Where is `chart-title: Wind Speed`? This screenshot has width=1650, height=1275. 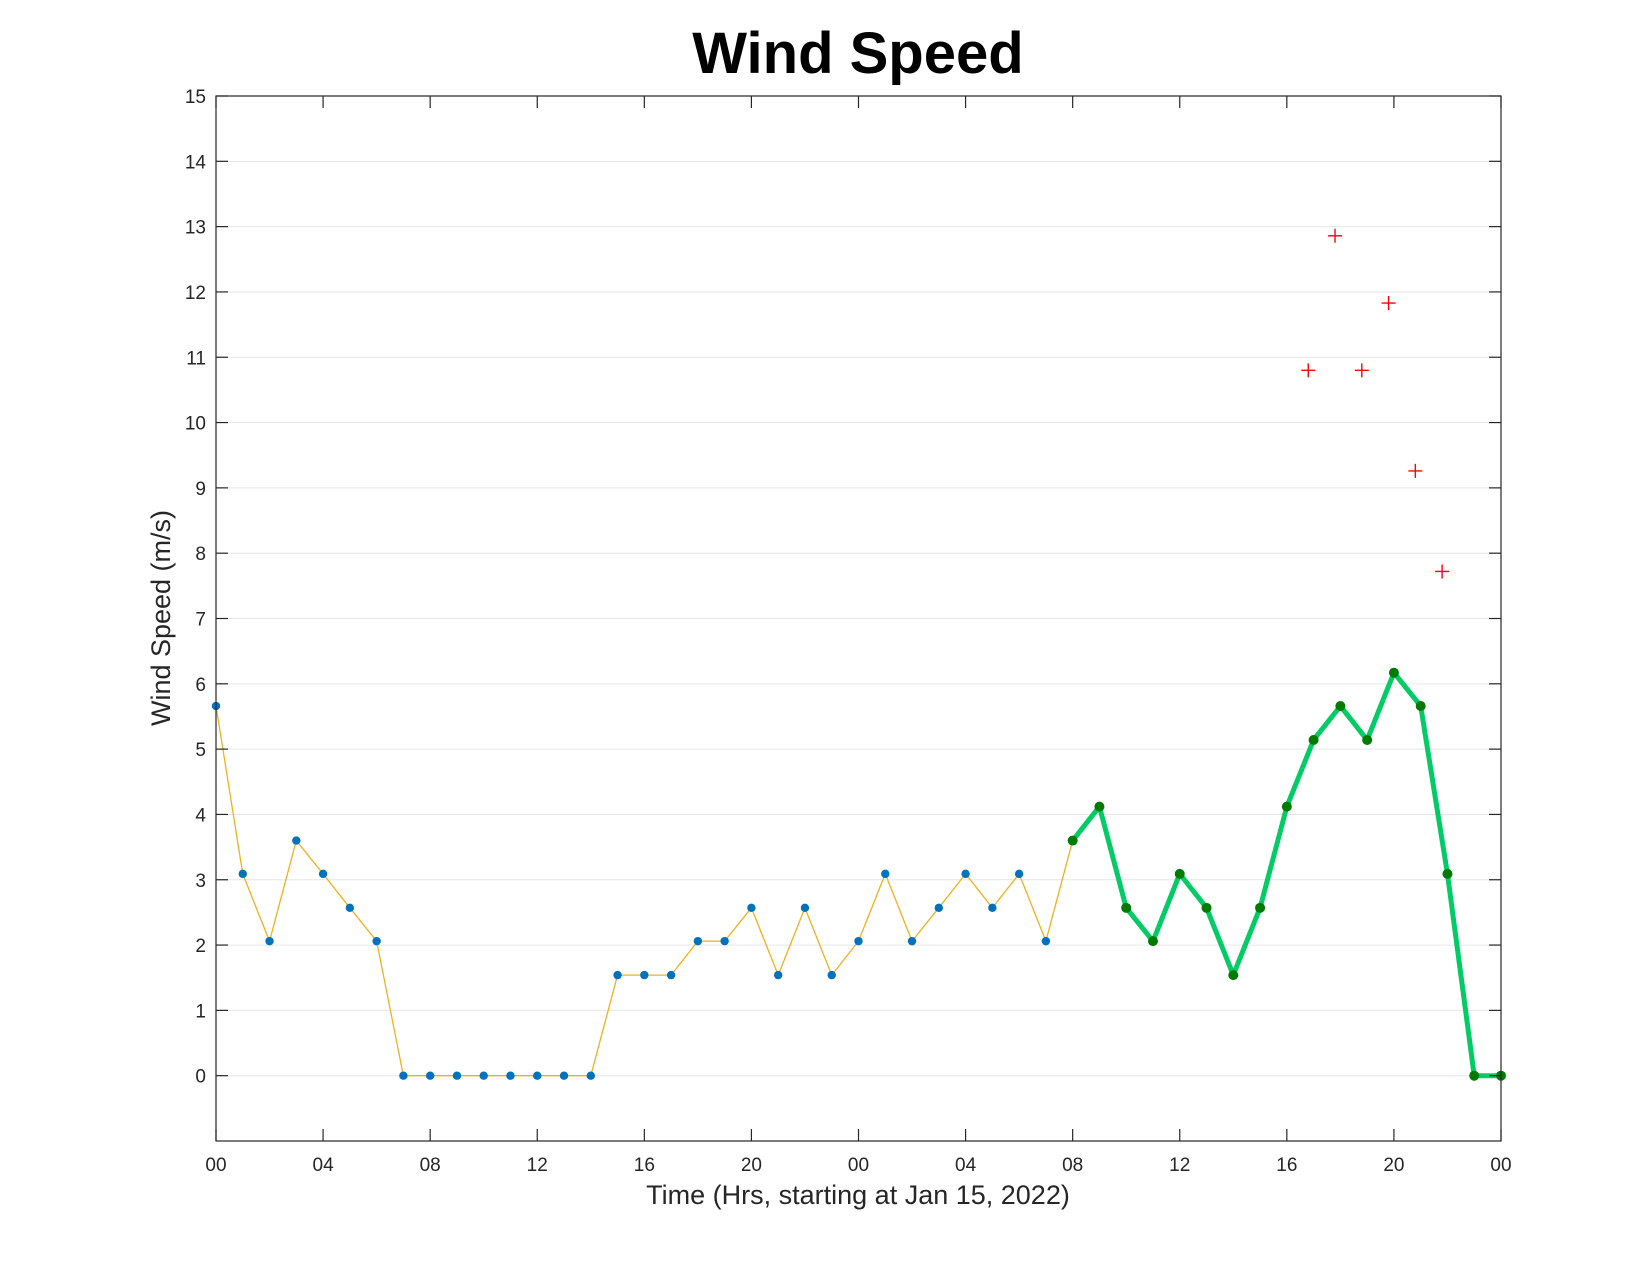 chart-title: Wind Speed is located at coordinates (857, 53).